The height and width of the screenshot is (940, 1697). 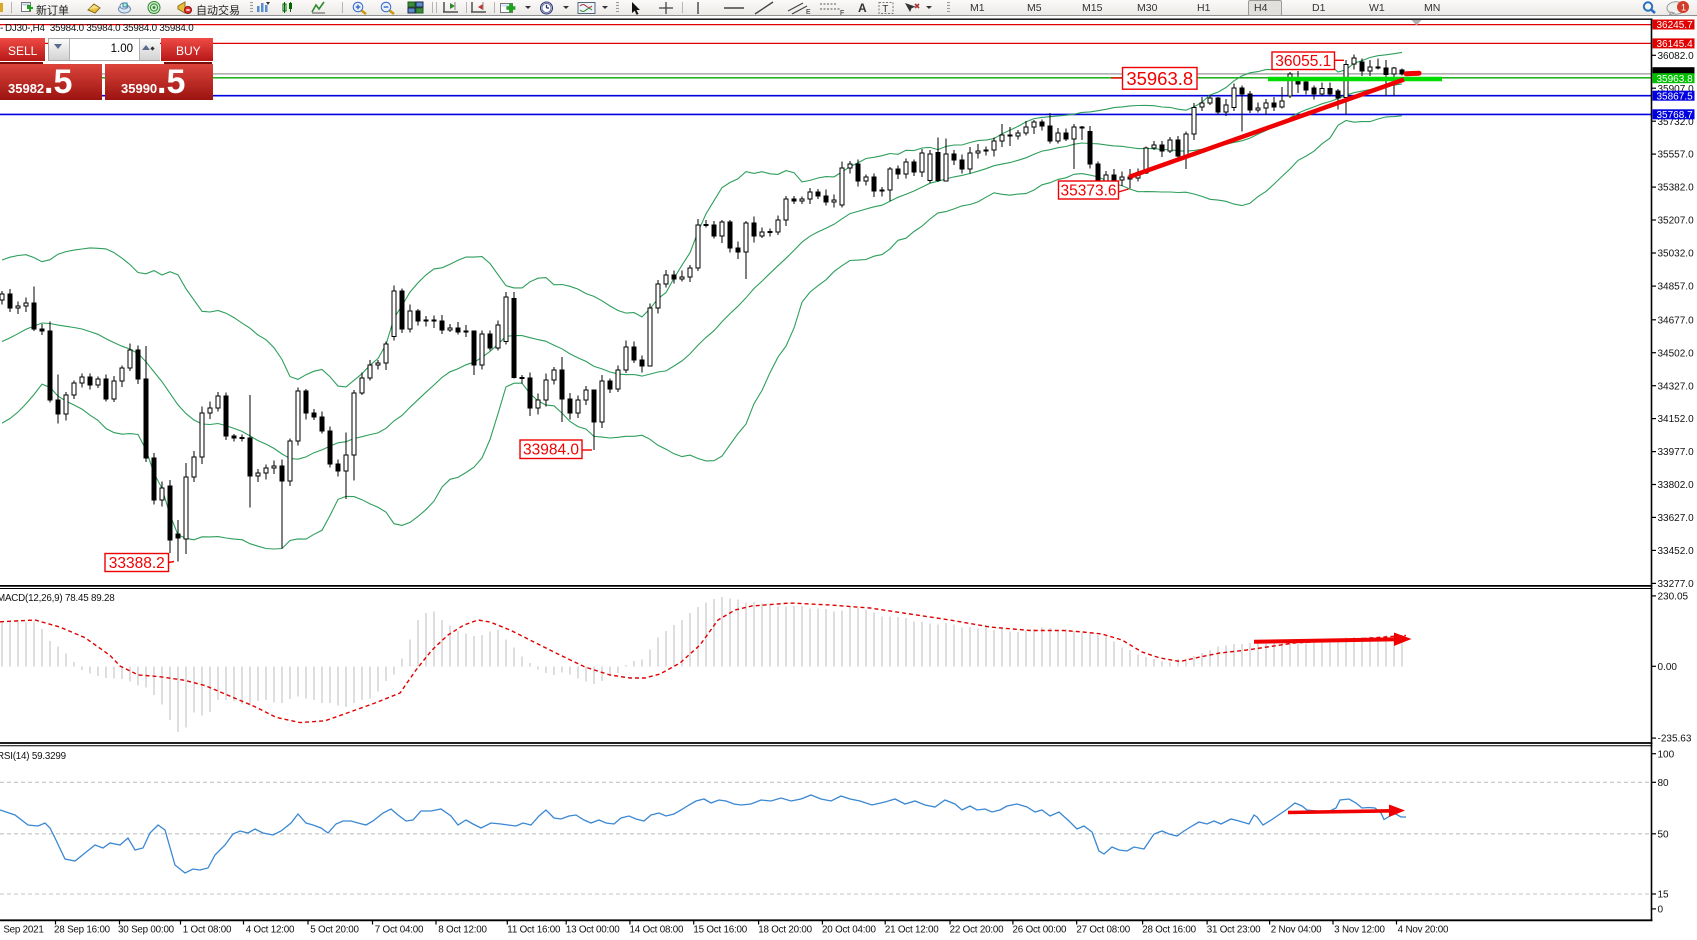 What do you see at coordinates (1676, 386) in the screenshot?
I see `svg-text: 34327.0` at bounding box center [1676, 386].